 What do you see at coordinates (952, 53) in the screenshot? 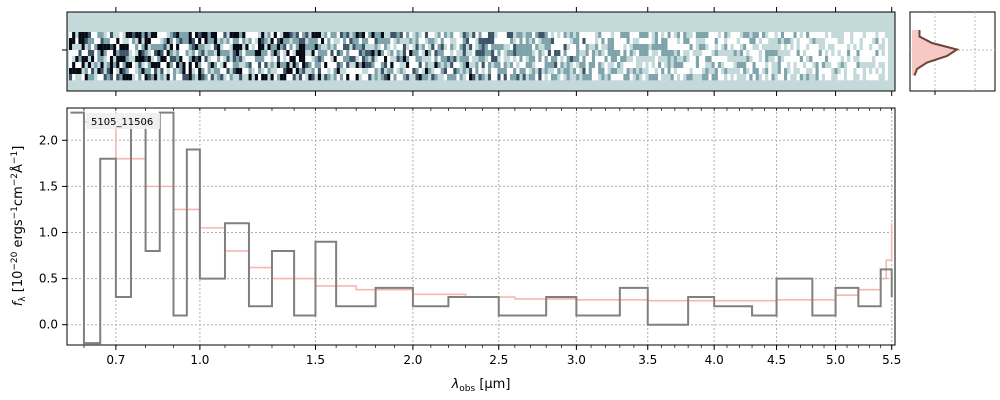
I see `profile-panel` at bounding box center [952, 53].